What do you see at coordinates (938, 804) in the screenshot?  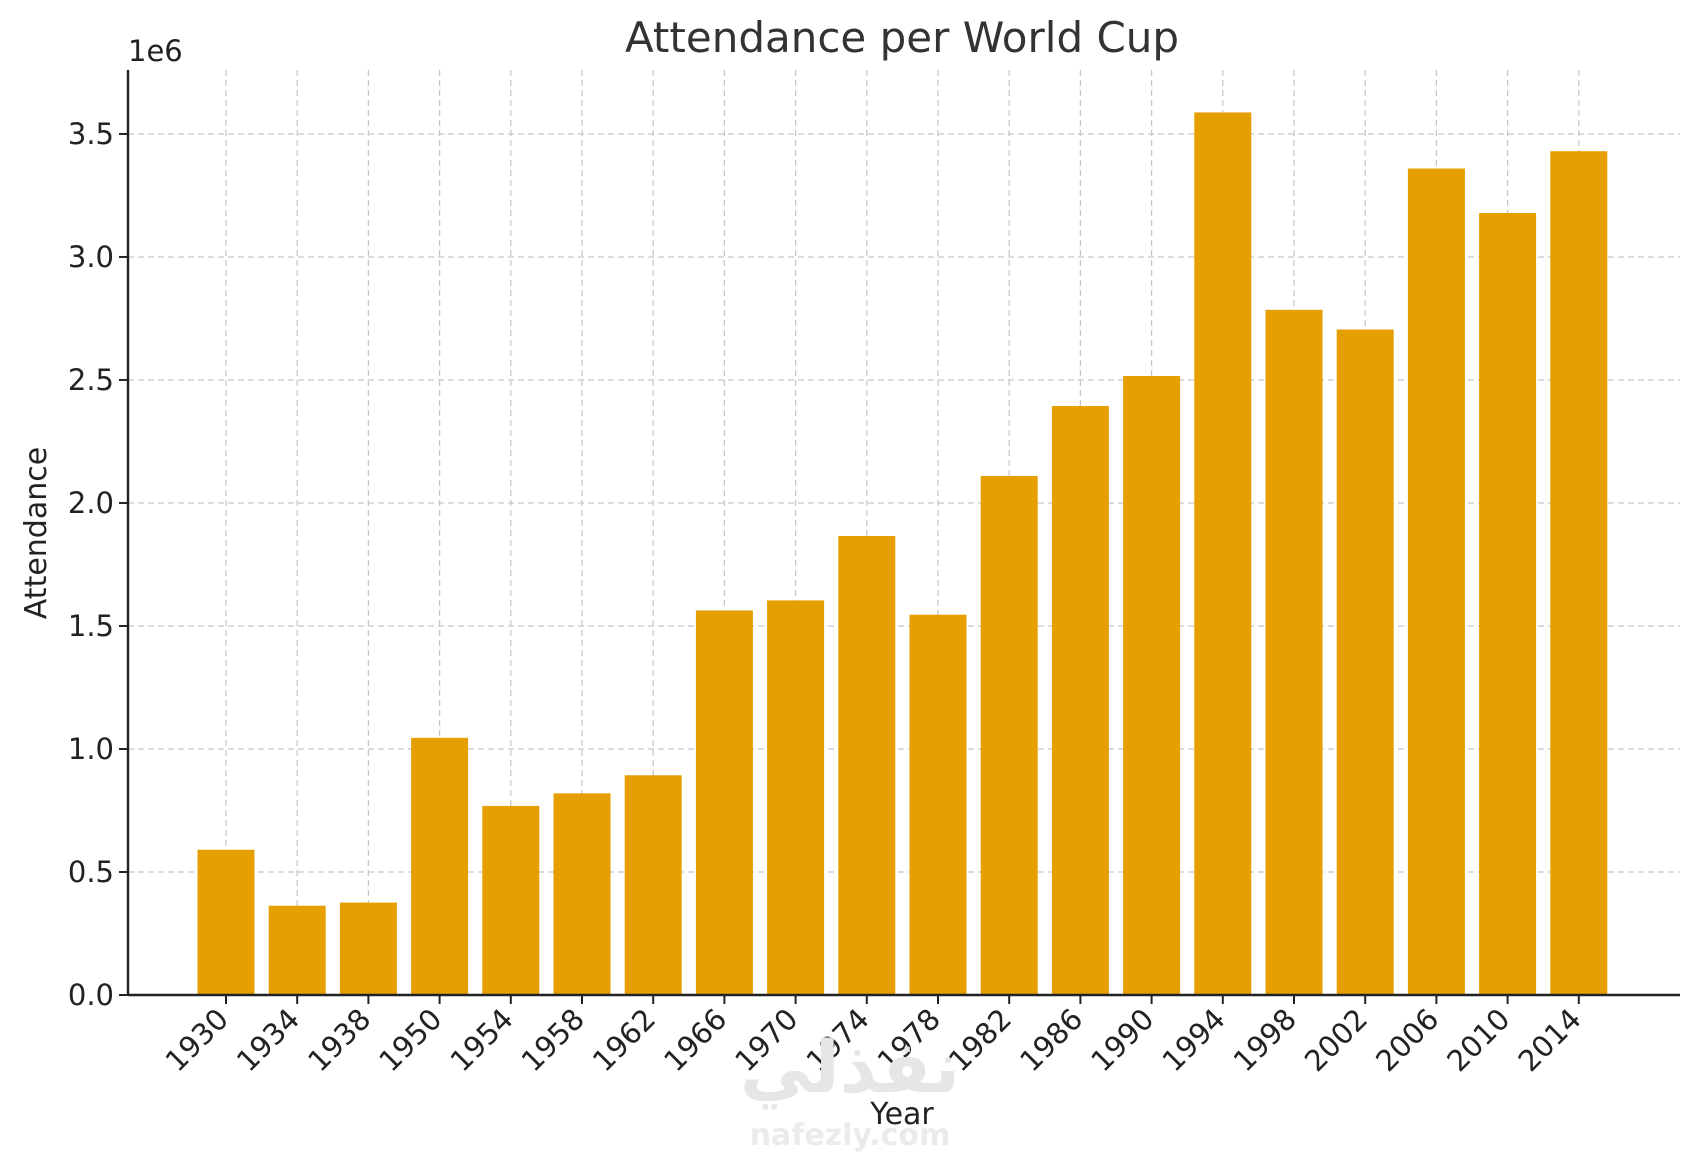 I see `bar-1978` at bounding box center [938, 804].